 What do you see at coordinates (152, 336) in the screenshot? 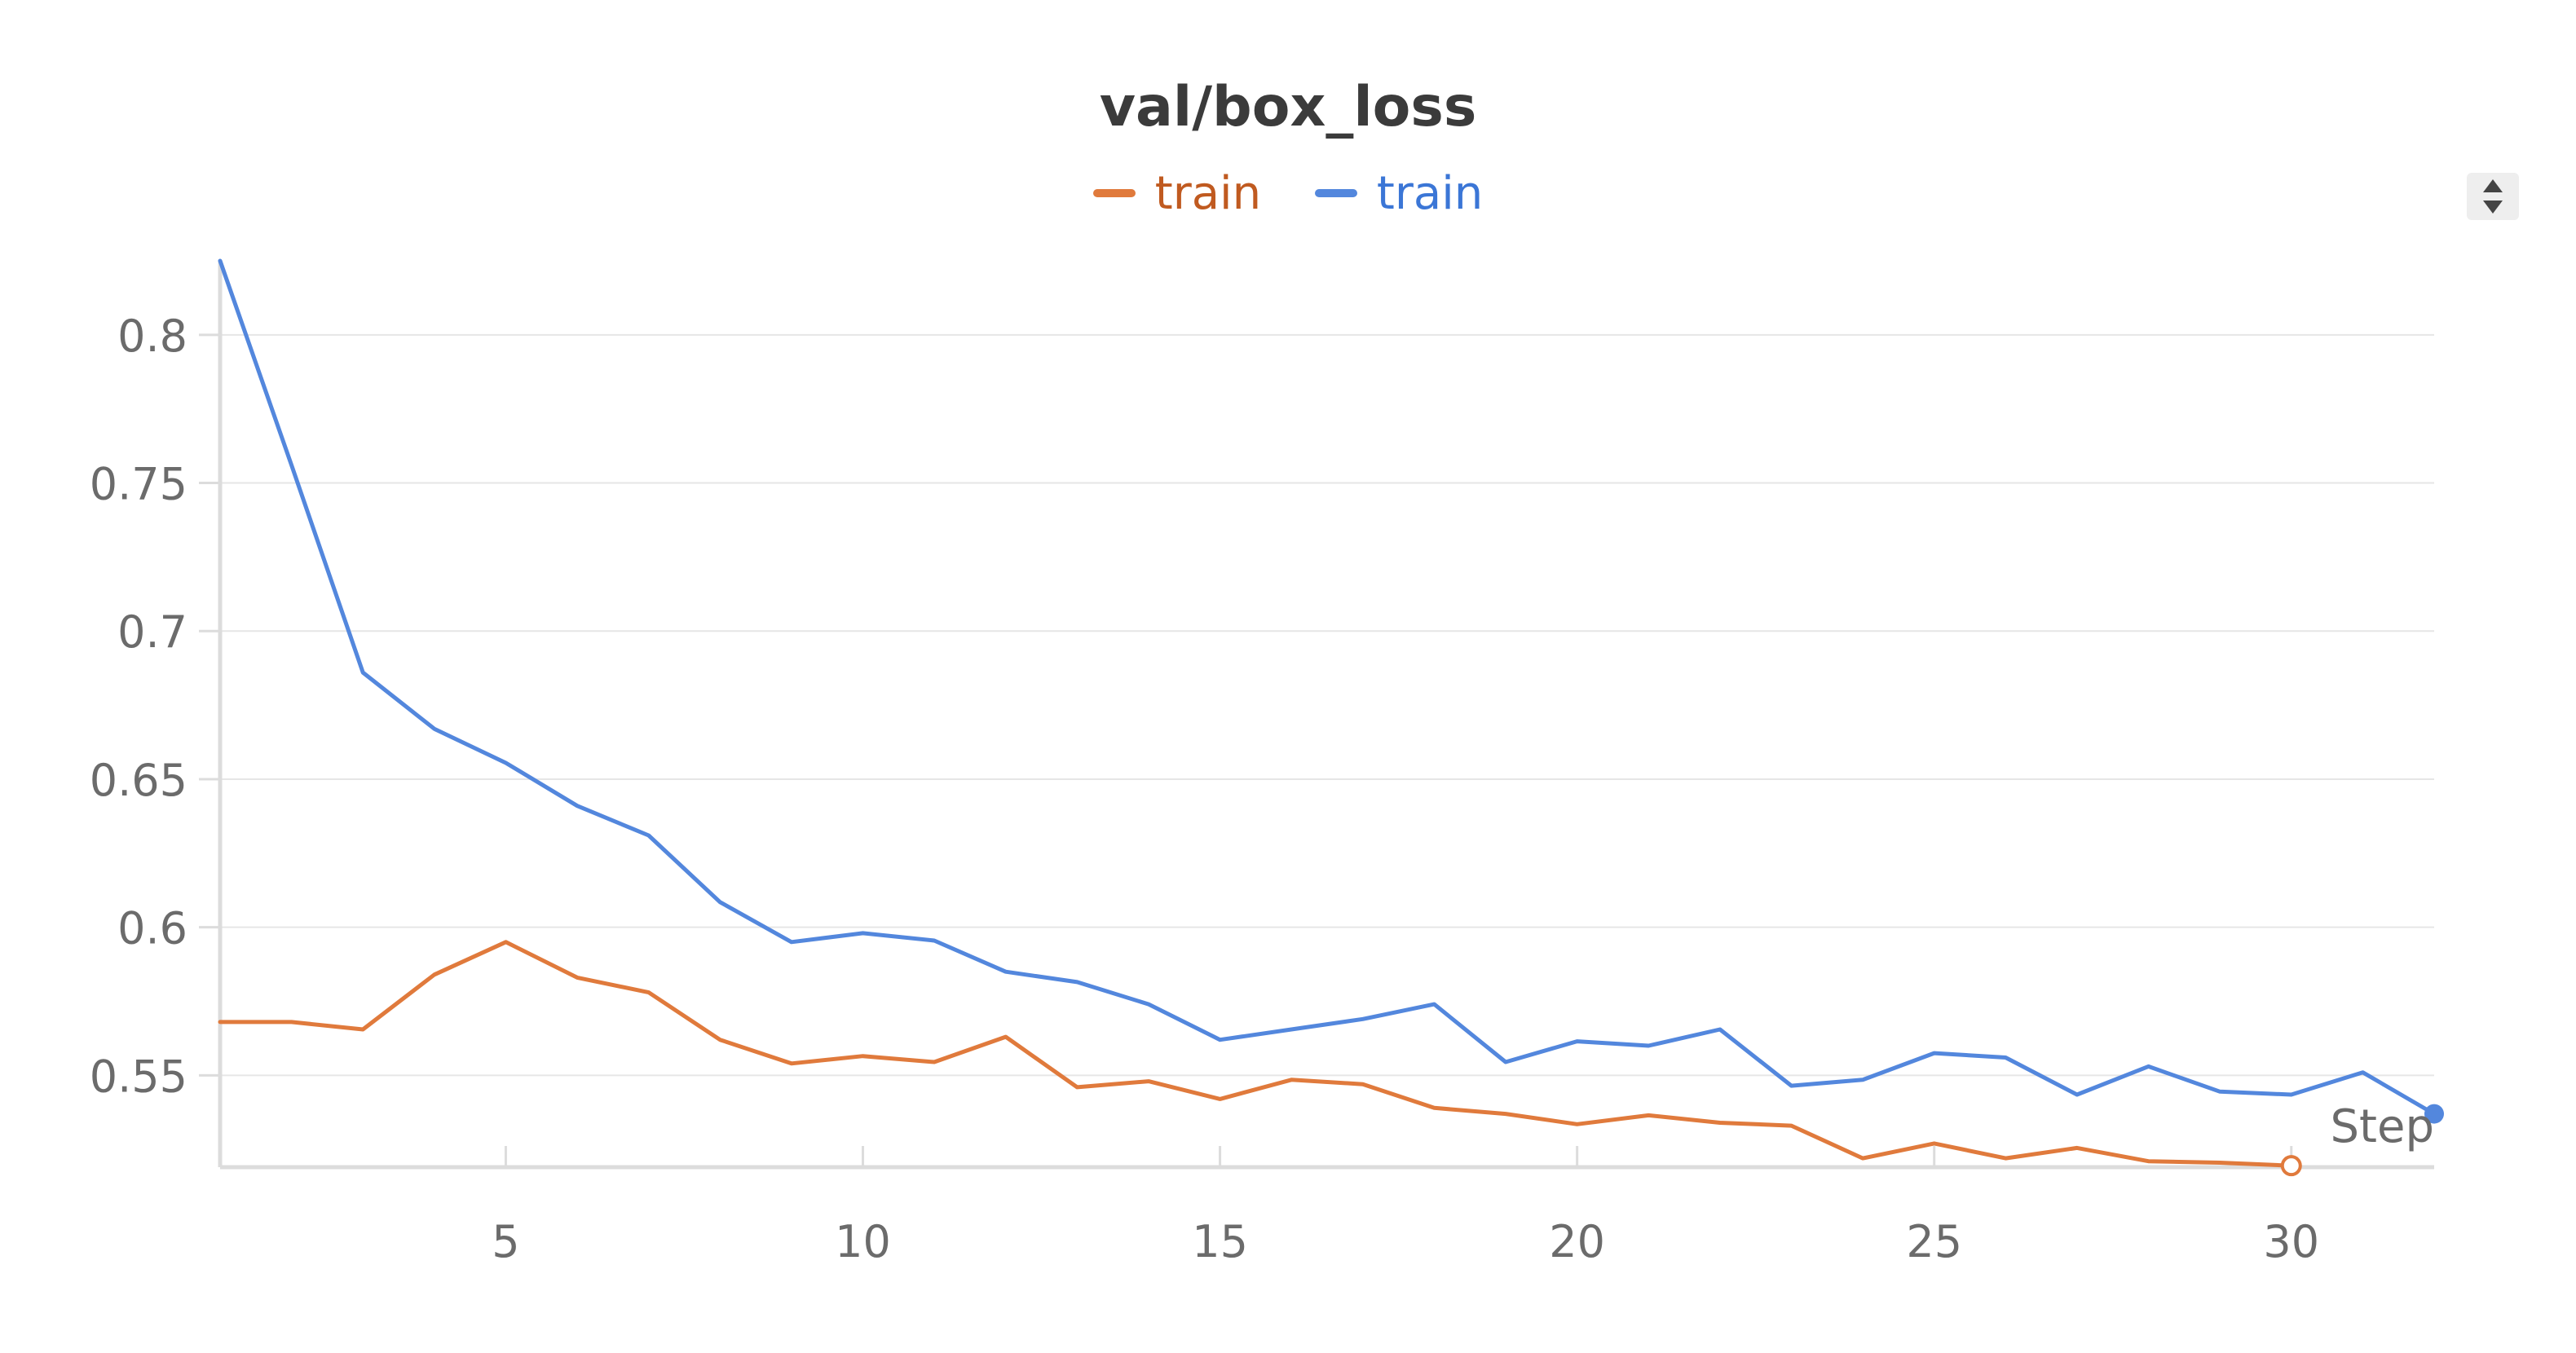
I see `y-tick-label: 0.8` at bounding box center [152, 336].